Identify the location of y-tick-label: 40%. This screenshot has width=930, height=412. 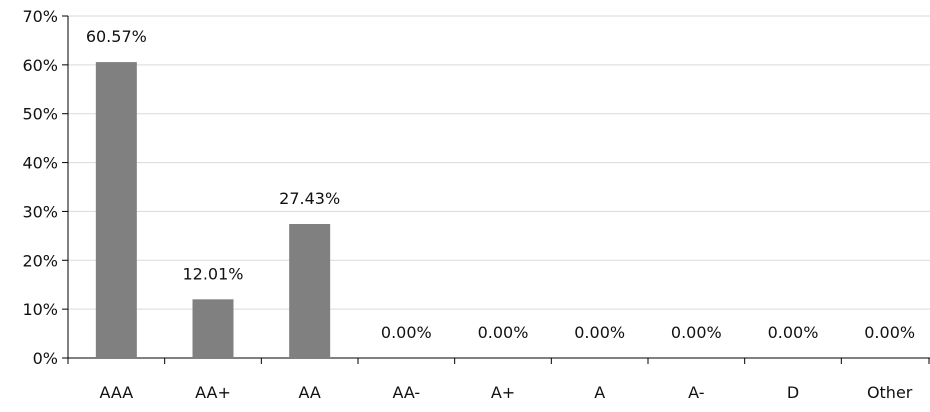
(40, 163).